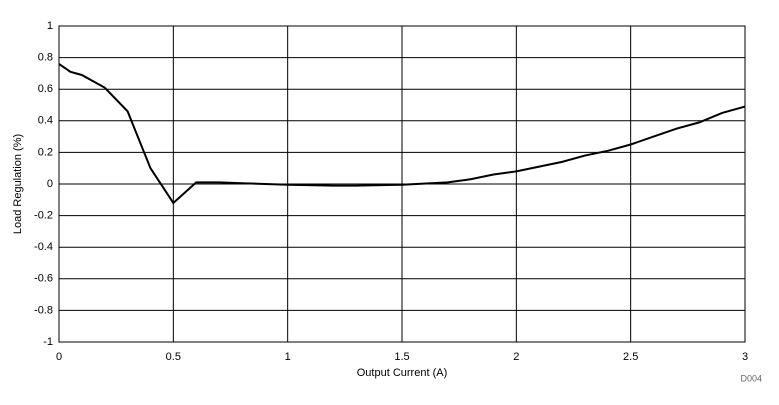 This screenshot has width=779, height=405. I want to click on y-tick-label: -1, so click(48, 342).